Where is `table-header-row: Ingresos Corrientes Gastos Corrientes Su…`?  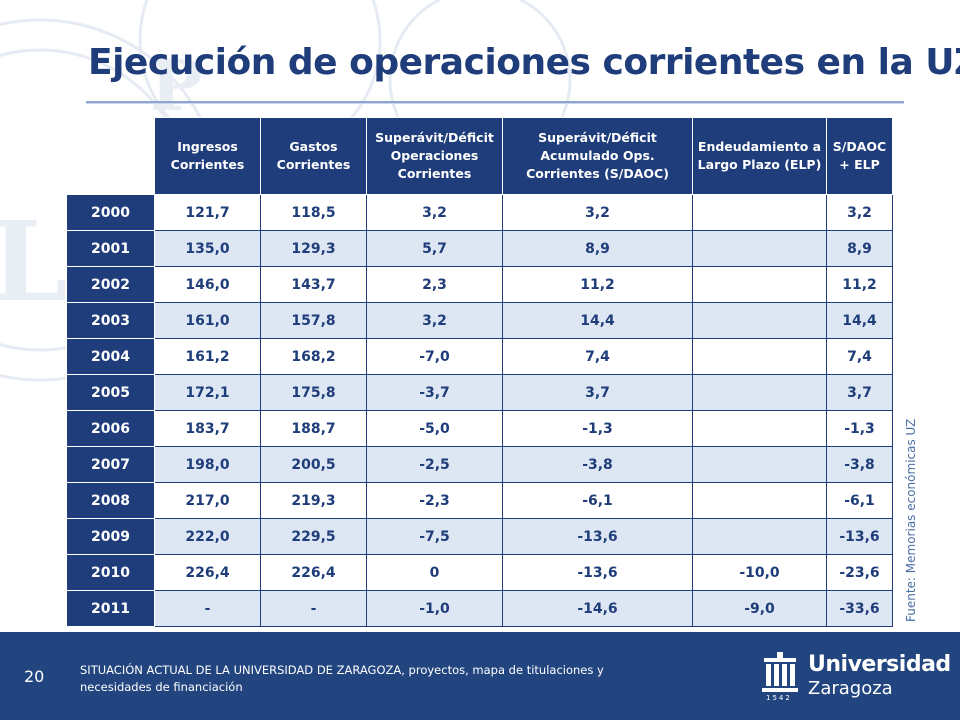
table-header-row: Ingresos Corrientes Gastos Corrientes Su… is located at coordinates (479, 156).